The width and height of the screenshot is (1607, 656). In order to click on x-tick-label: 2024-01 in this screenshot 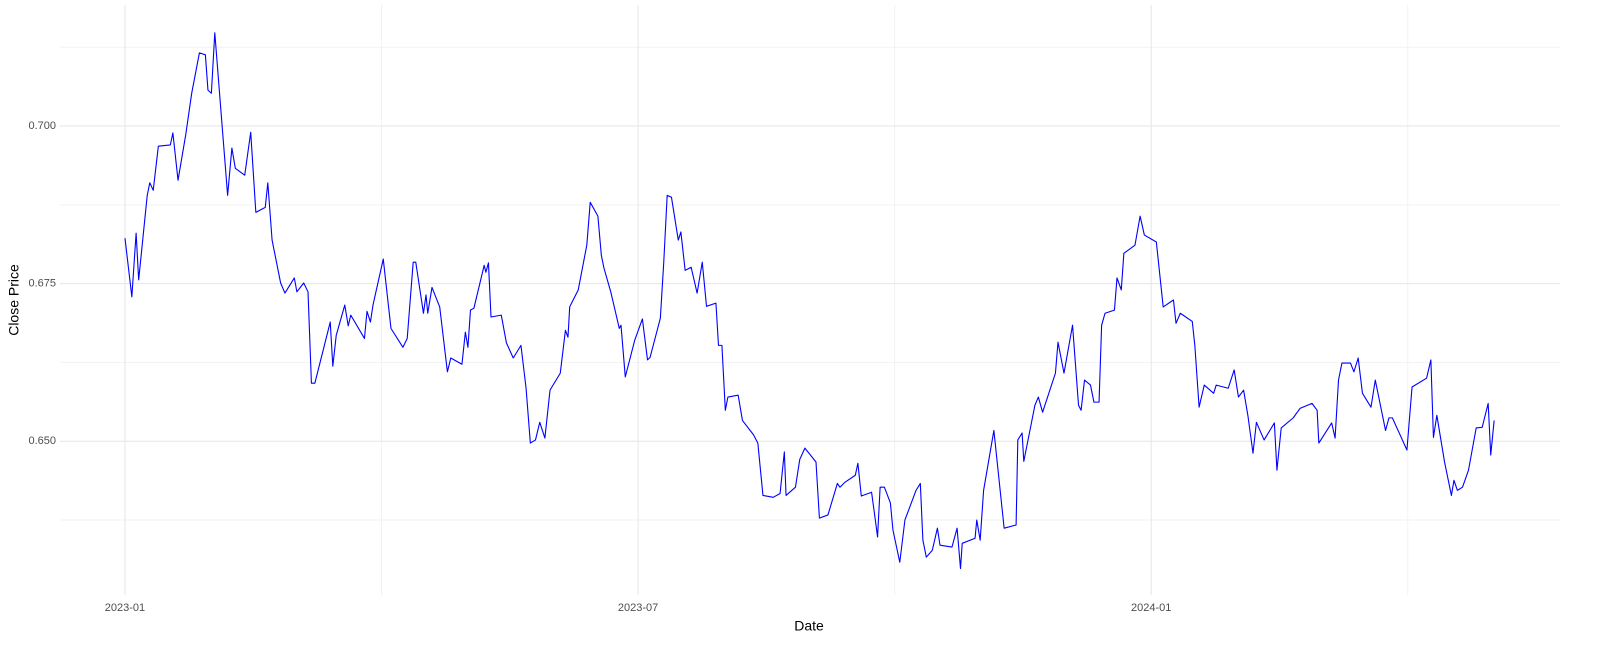, I will do `click(1151, 608)`.